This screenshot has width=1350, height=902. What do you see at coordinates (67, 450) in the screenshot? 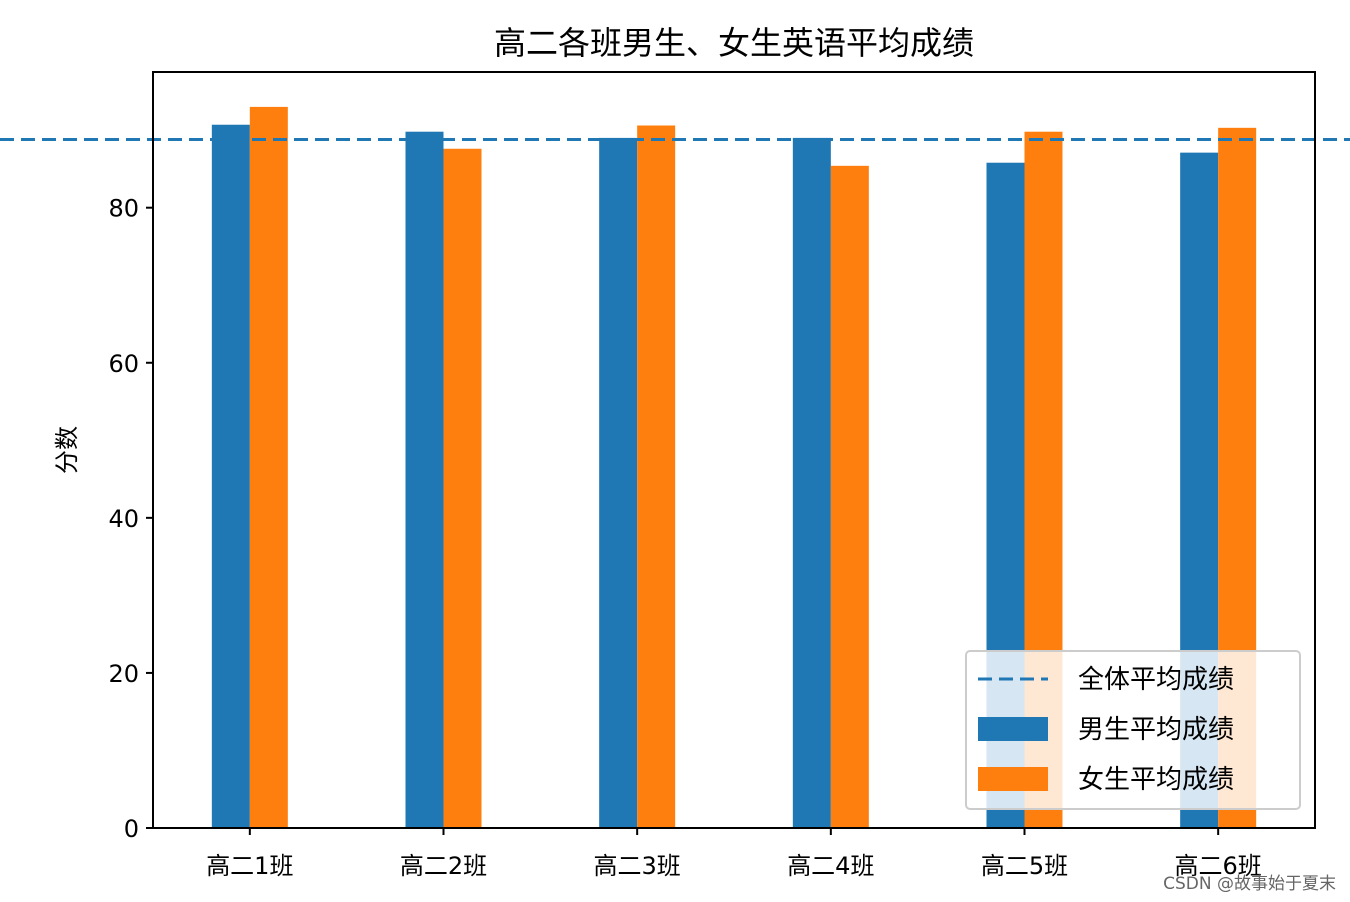
I see `y-axis-label: 分数` at bounding box center [67, 450].